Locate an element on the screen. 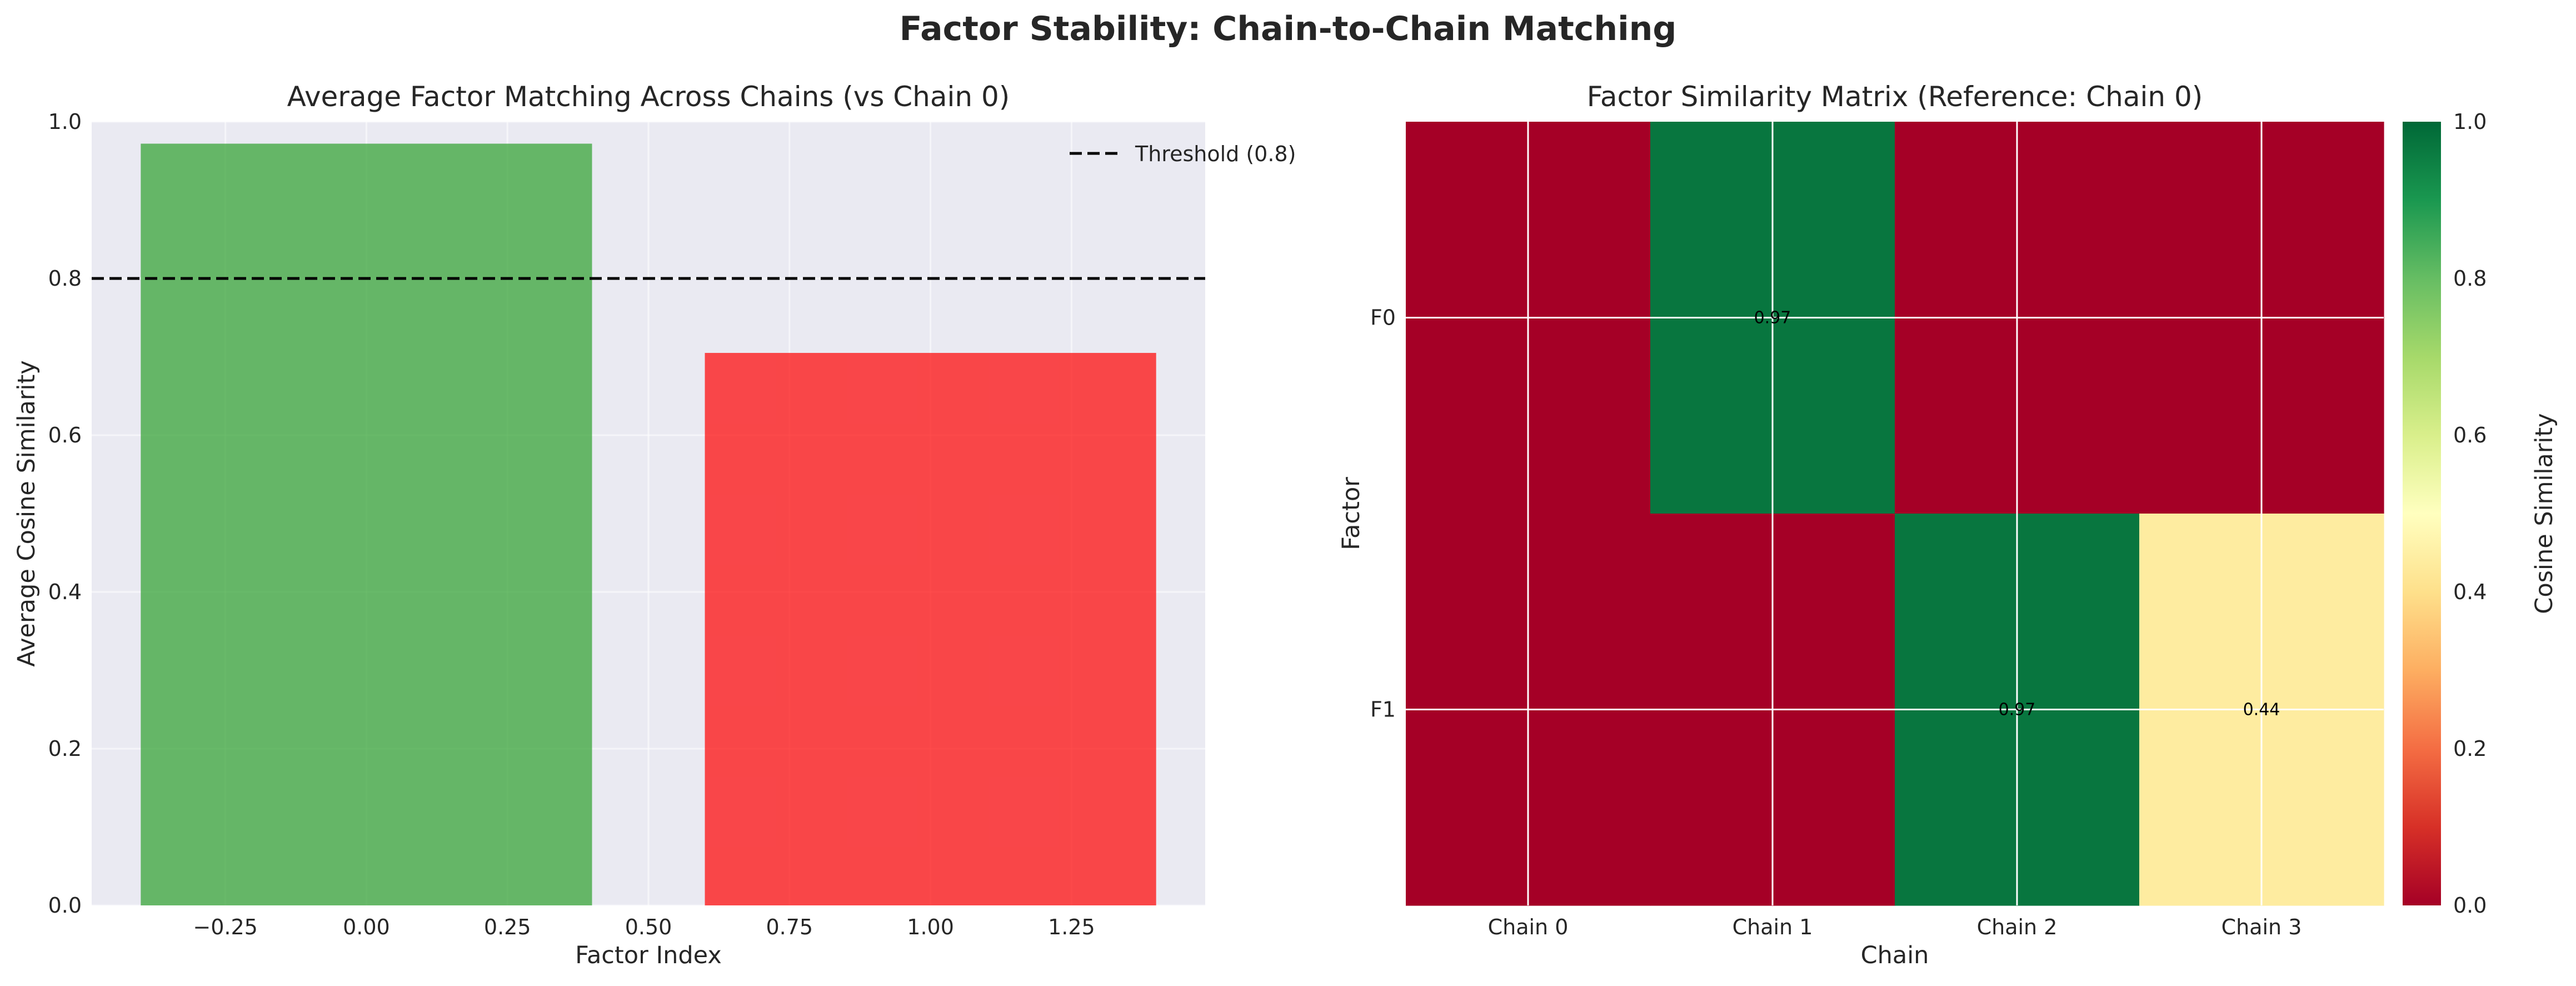  bar-x-tick-label: 0.75 is located at coordinates (789, 927).